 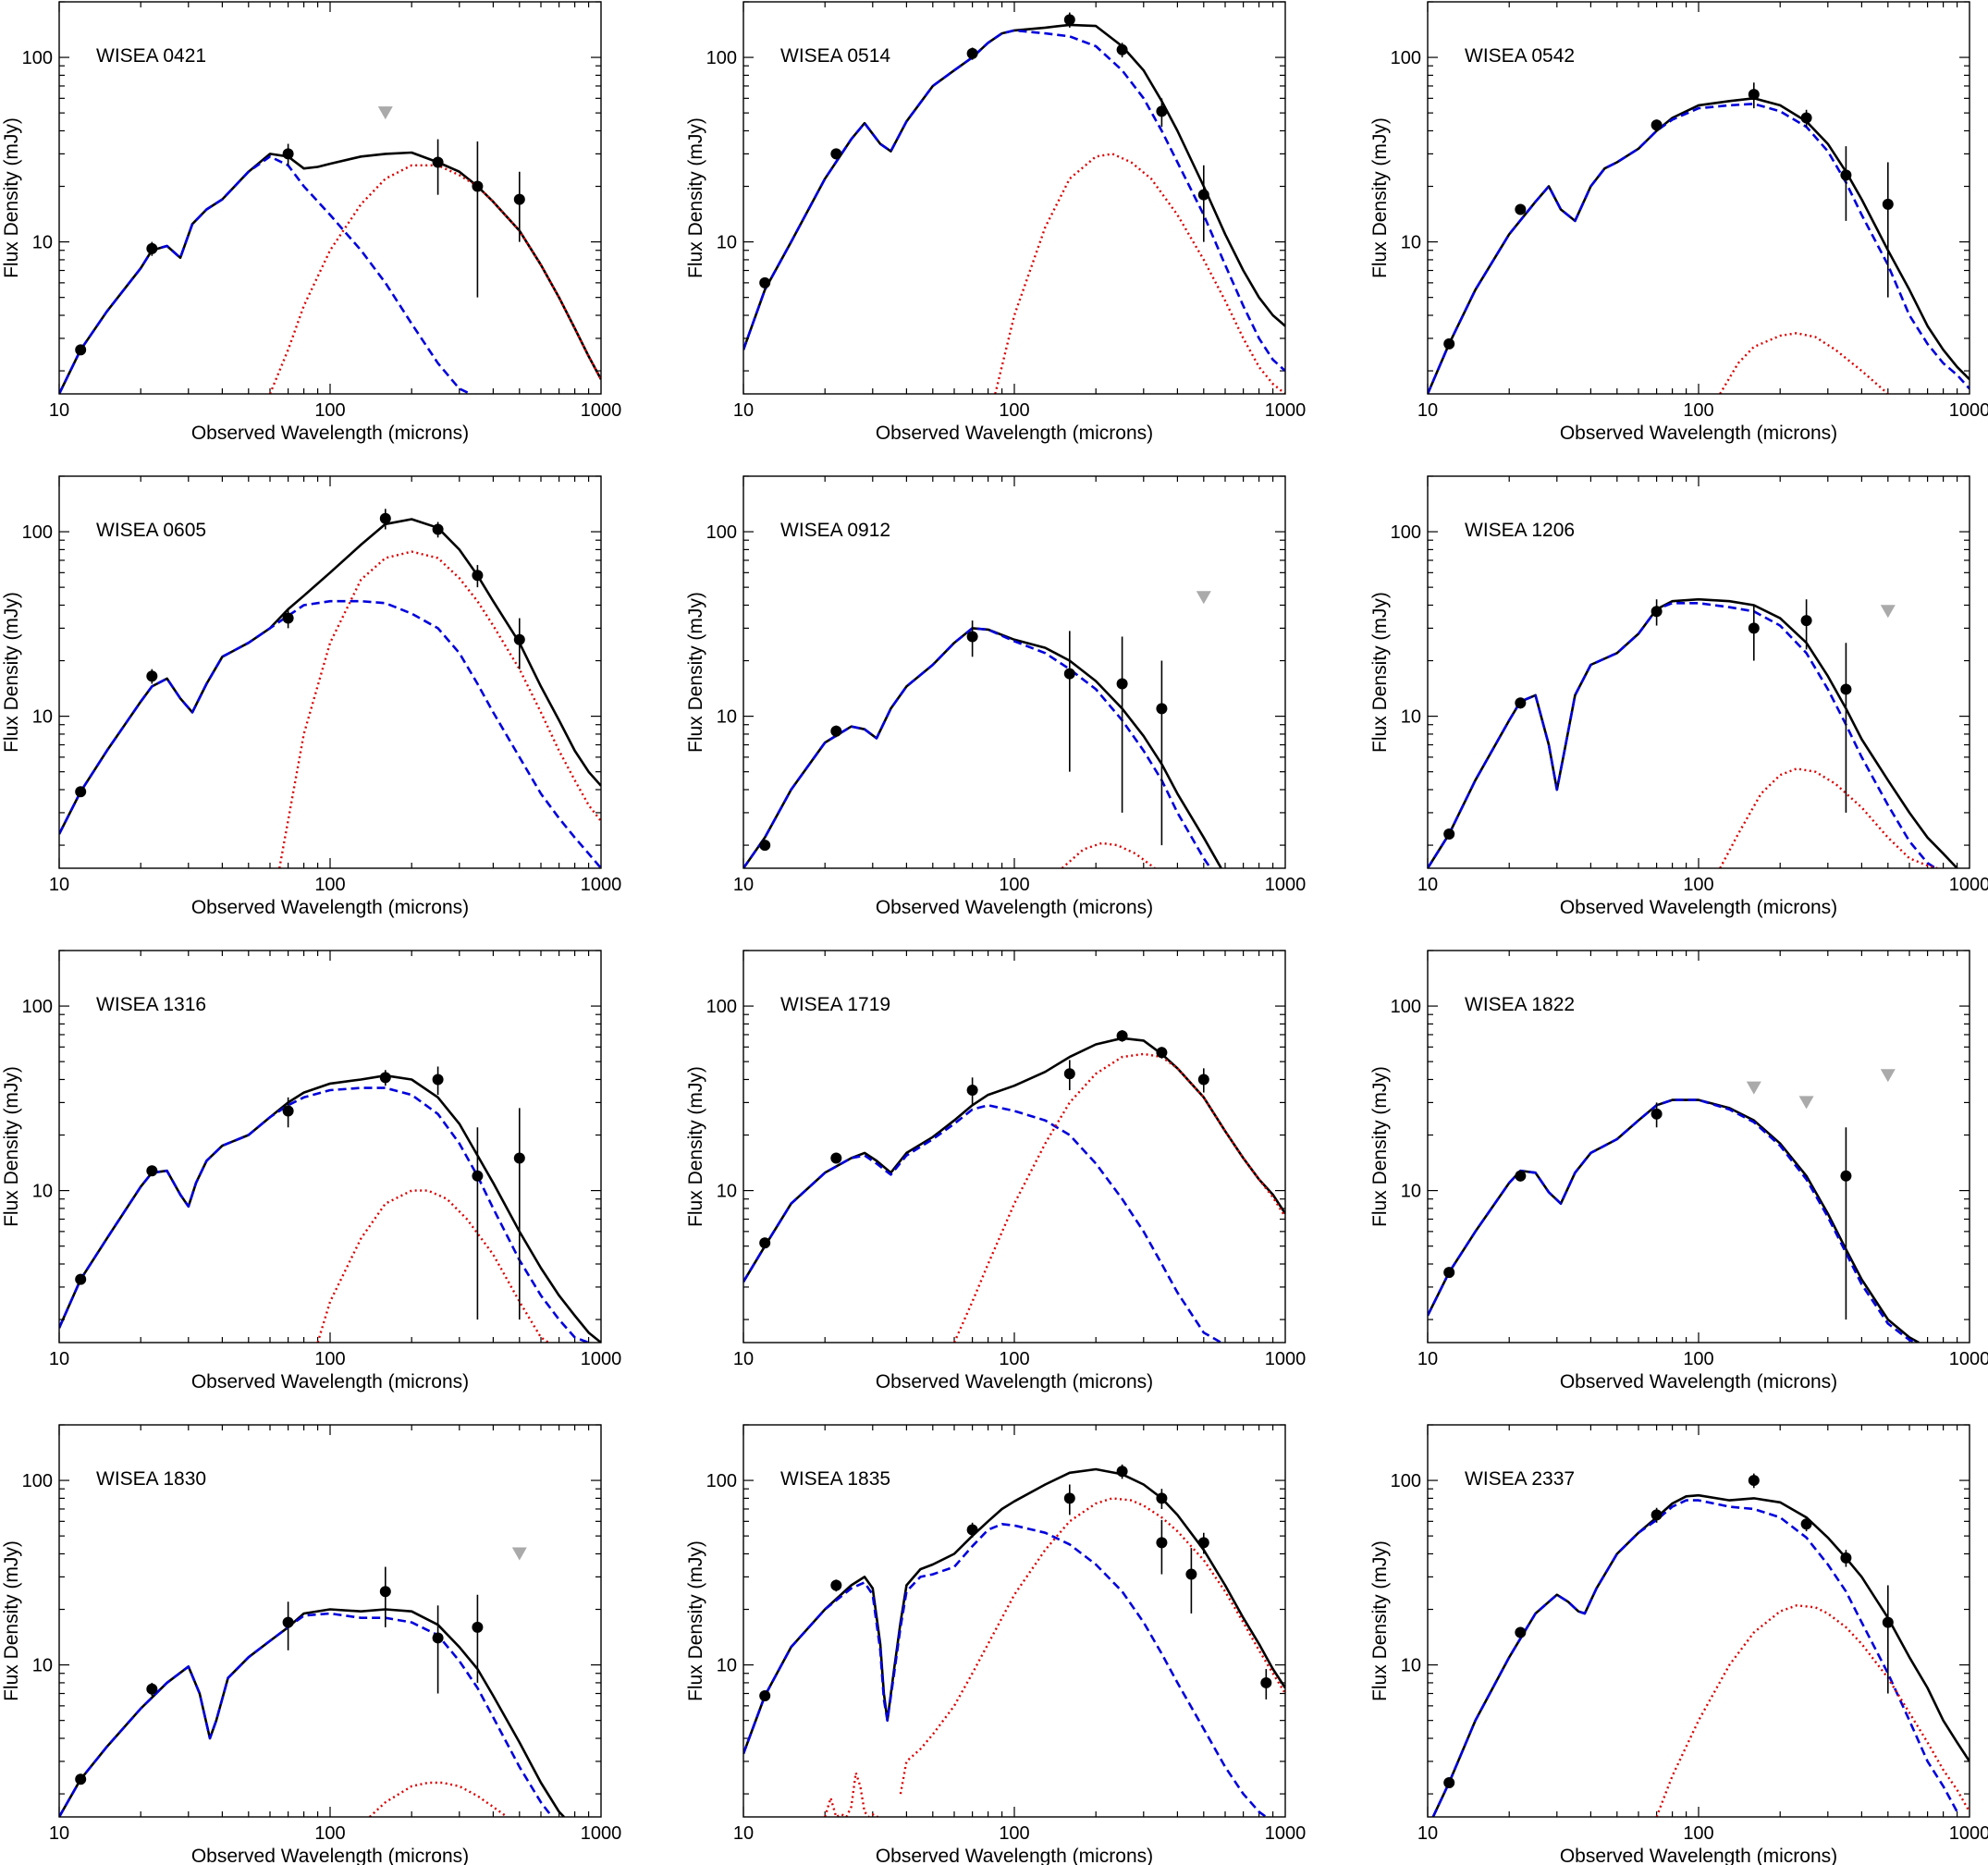 What do you see at coordinates (151, 530) in the screenshot?
I see `panel-title: WISEA 0605` at bounding box center [151, 530].